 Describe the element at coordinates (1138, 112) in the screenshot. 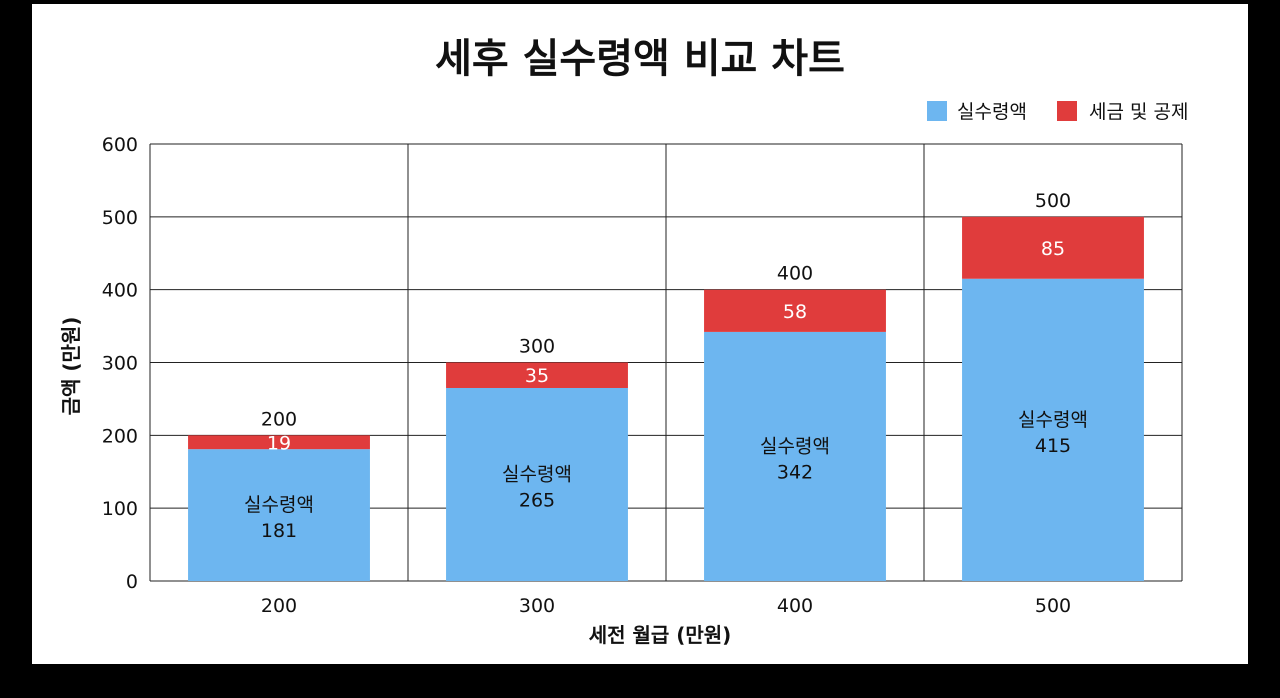

I see `legend-label-1: 세금 및 공제` at that location.